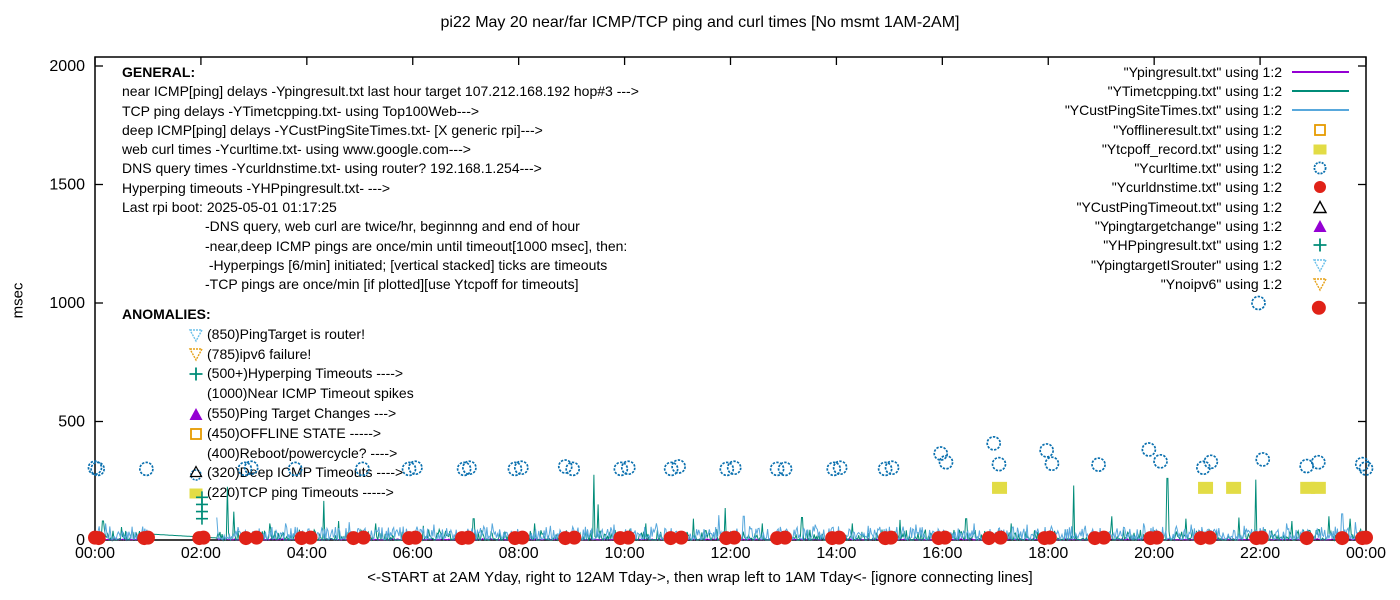  Describe the element at coordinates (730, 553) in the screenshot. I see `x-tick-label: 12:00` at that location.